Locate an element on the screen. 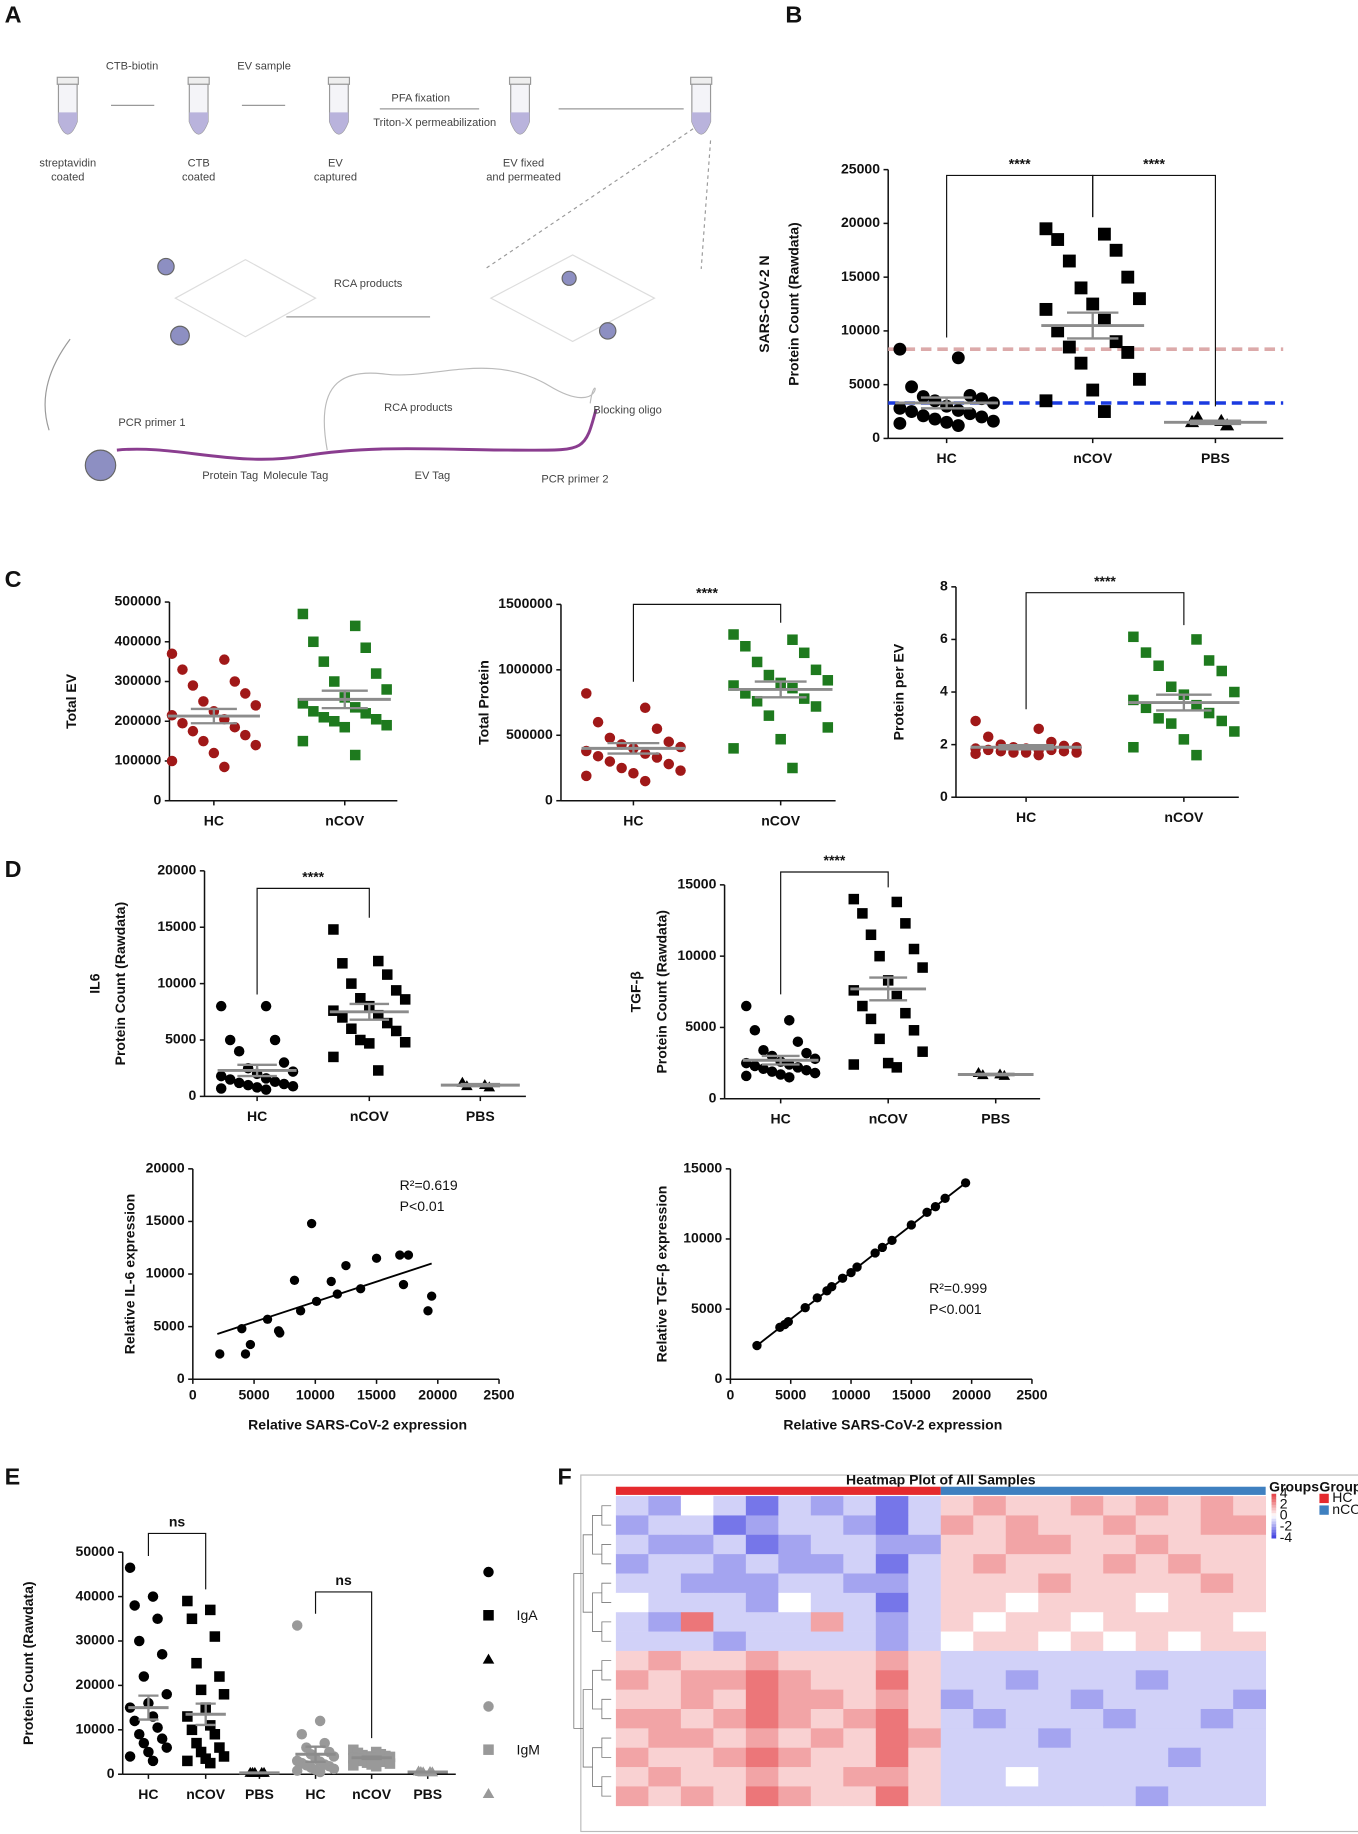 The height and width of the screenshot is (1834, 1358). diagram-label: EV is located at coordinates (335, 164).